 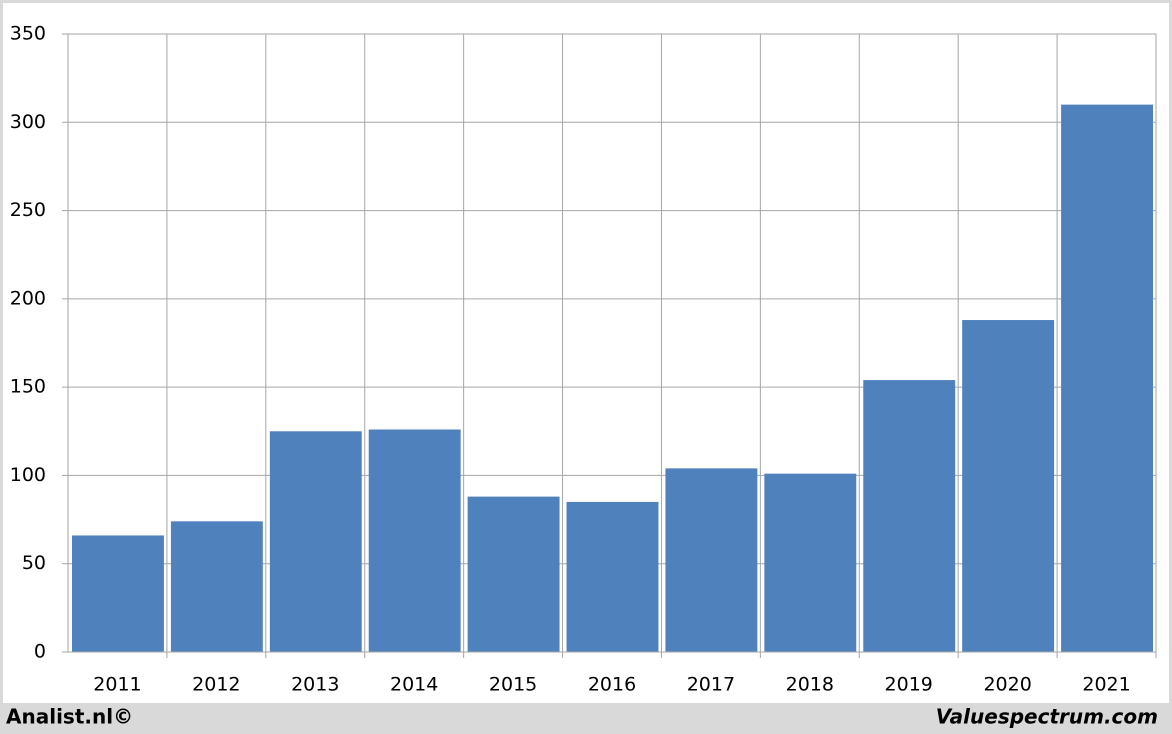 What do you see at coordinates (28, 475) in the screenshot?
I see `y-tick-label: 100` at bounding box center [28, 475].